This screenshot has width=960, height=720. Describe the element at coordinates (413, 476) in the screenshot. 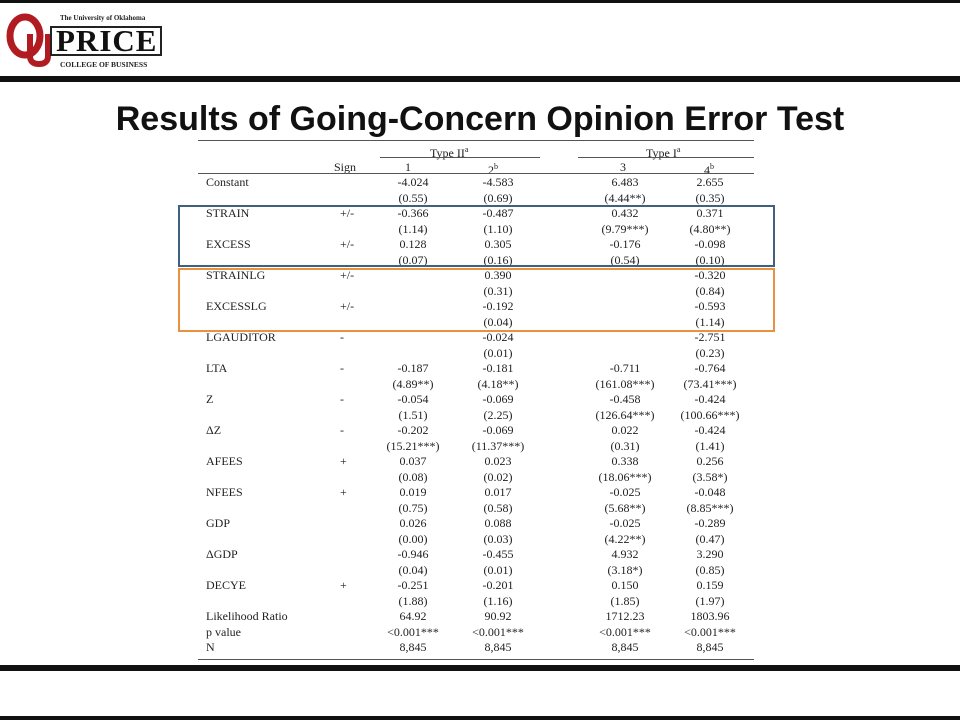

I see `cell-col-1: (0.08)` at that location.